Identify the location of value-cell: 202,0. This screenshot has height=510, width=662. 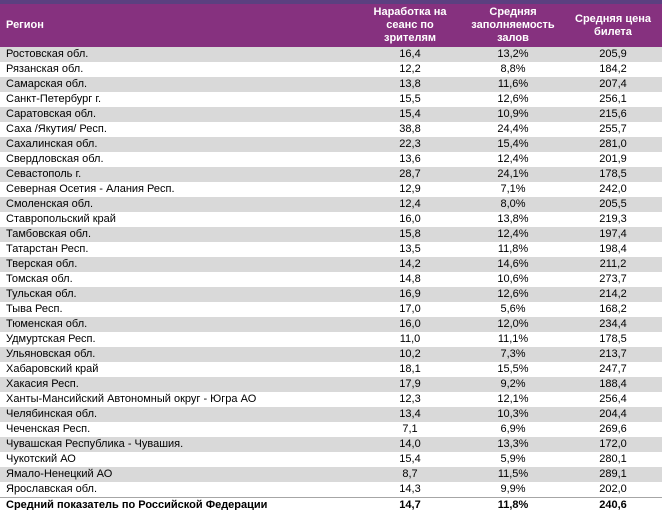
(613, 489).